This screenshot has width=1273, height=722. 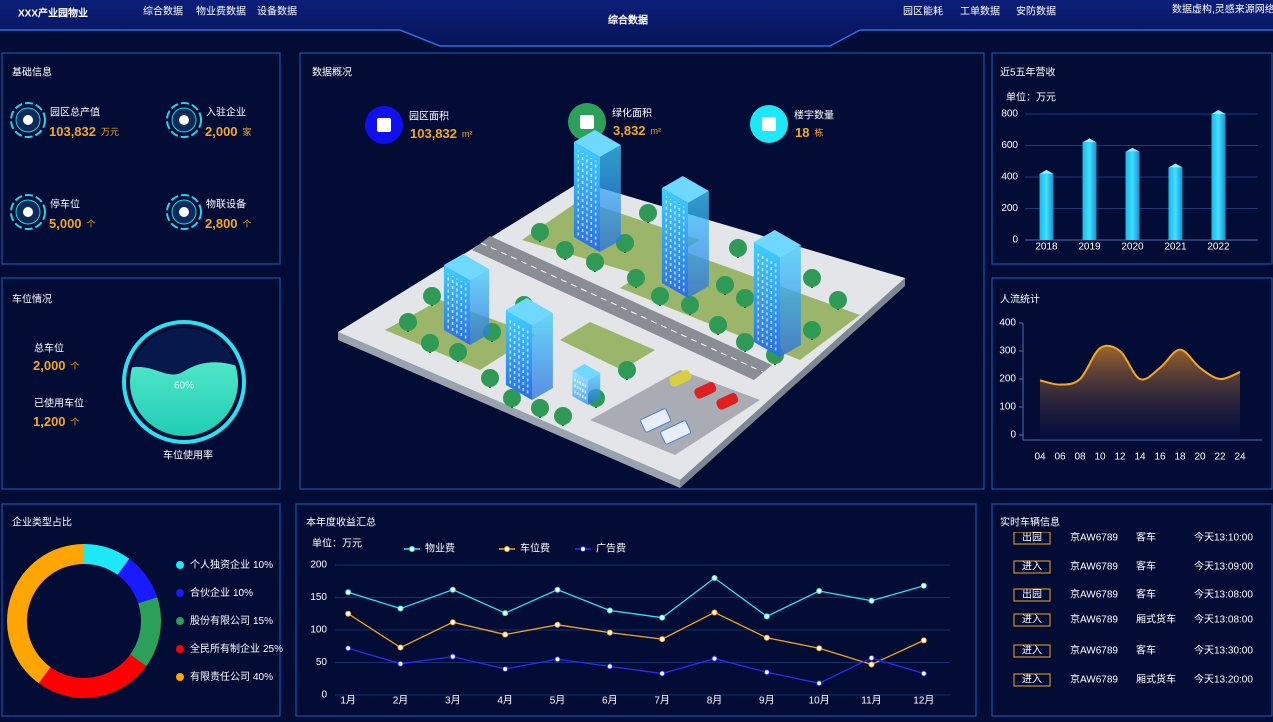 What do you see at coordinates (1218, 177) in the screenshot?
I see `bar` at bounding box center [1218, 177].